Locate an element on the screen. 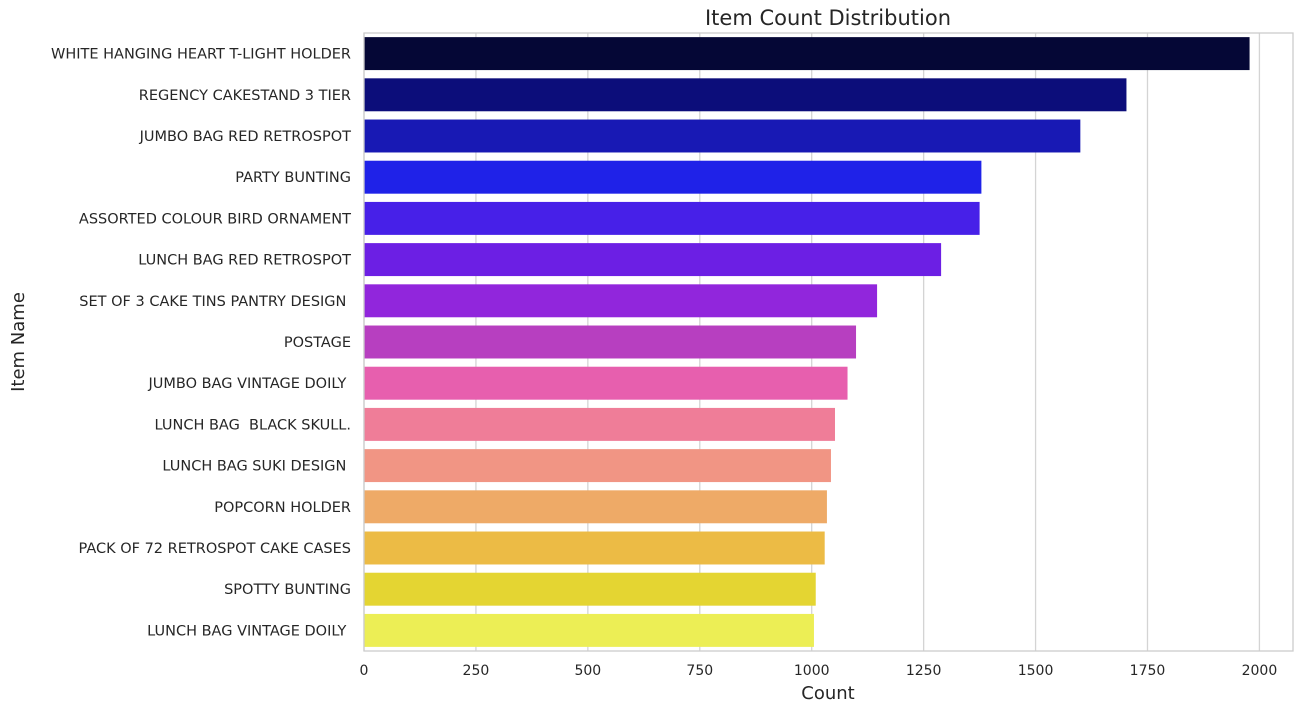  x-tick-label: 500 is located at coordinates (587, 671).